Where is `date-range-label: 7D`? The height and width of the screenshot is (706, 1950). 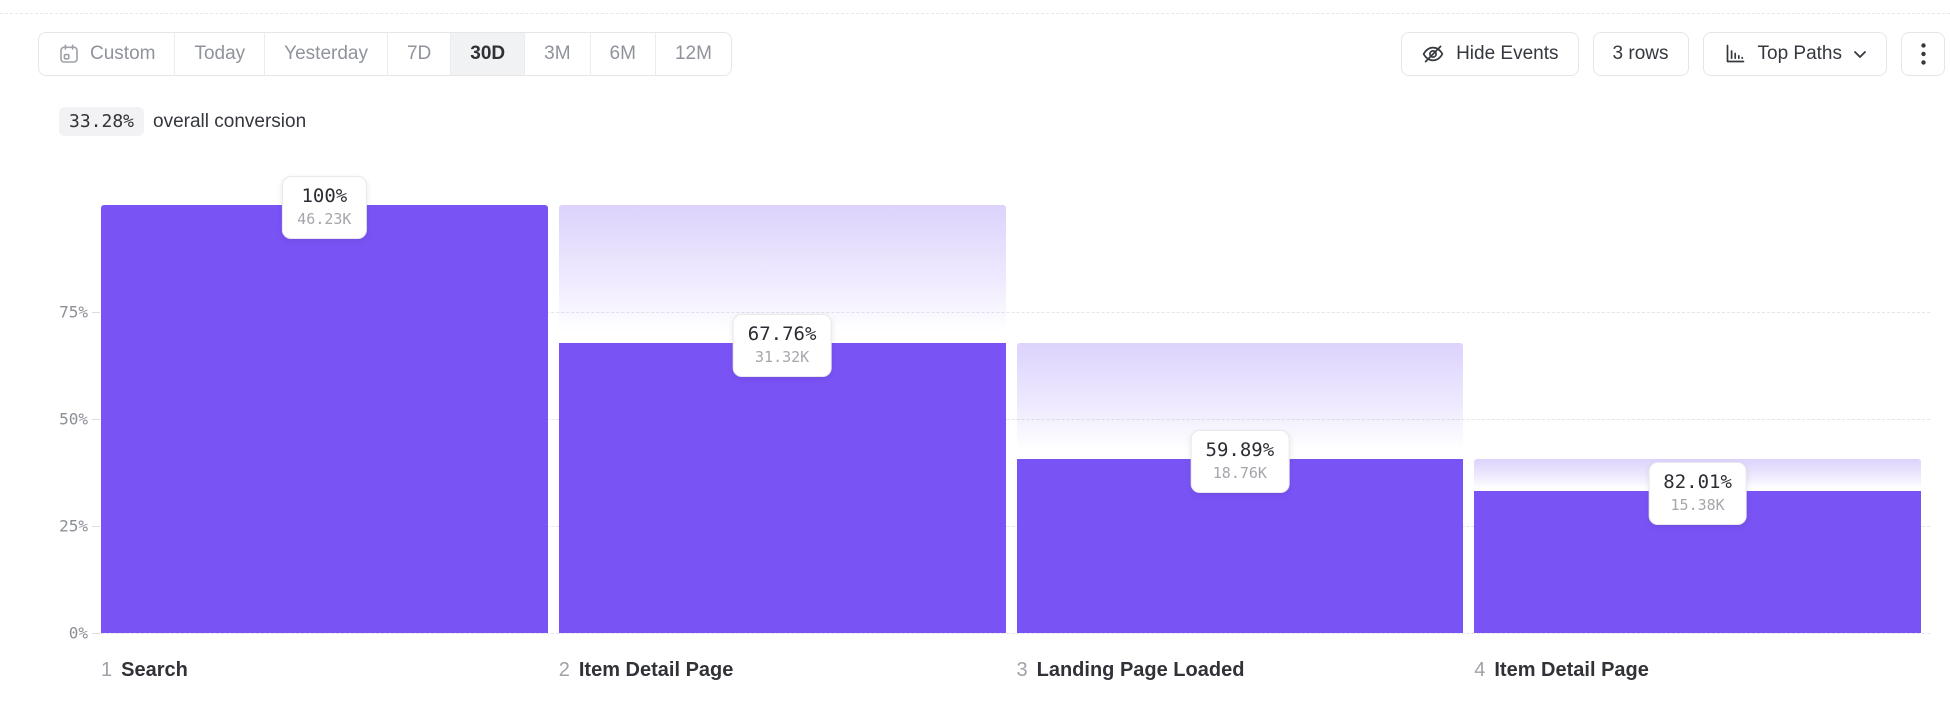
date-range-label: 7D is located at coordinates (419, 53).